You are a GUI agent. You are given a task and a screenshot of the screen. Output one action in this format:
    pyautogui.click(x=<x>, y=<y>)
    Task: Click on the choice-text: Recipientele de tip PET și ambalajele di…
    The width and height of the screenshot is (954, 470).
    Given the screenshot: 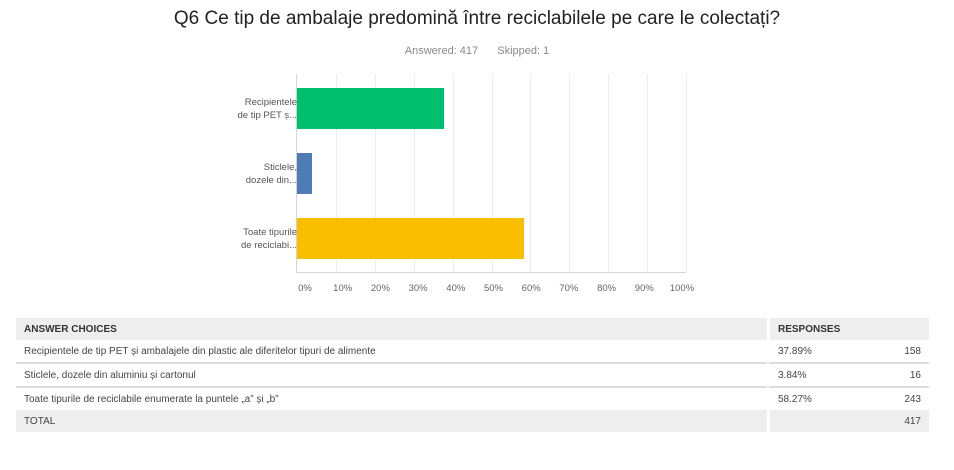 What is the action you would take?
    pyautogui.click(x=391, y=352)
    